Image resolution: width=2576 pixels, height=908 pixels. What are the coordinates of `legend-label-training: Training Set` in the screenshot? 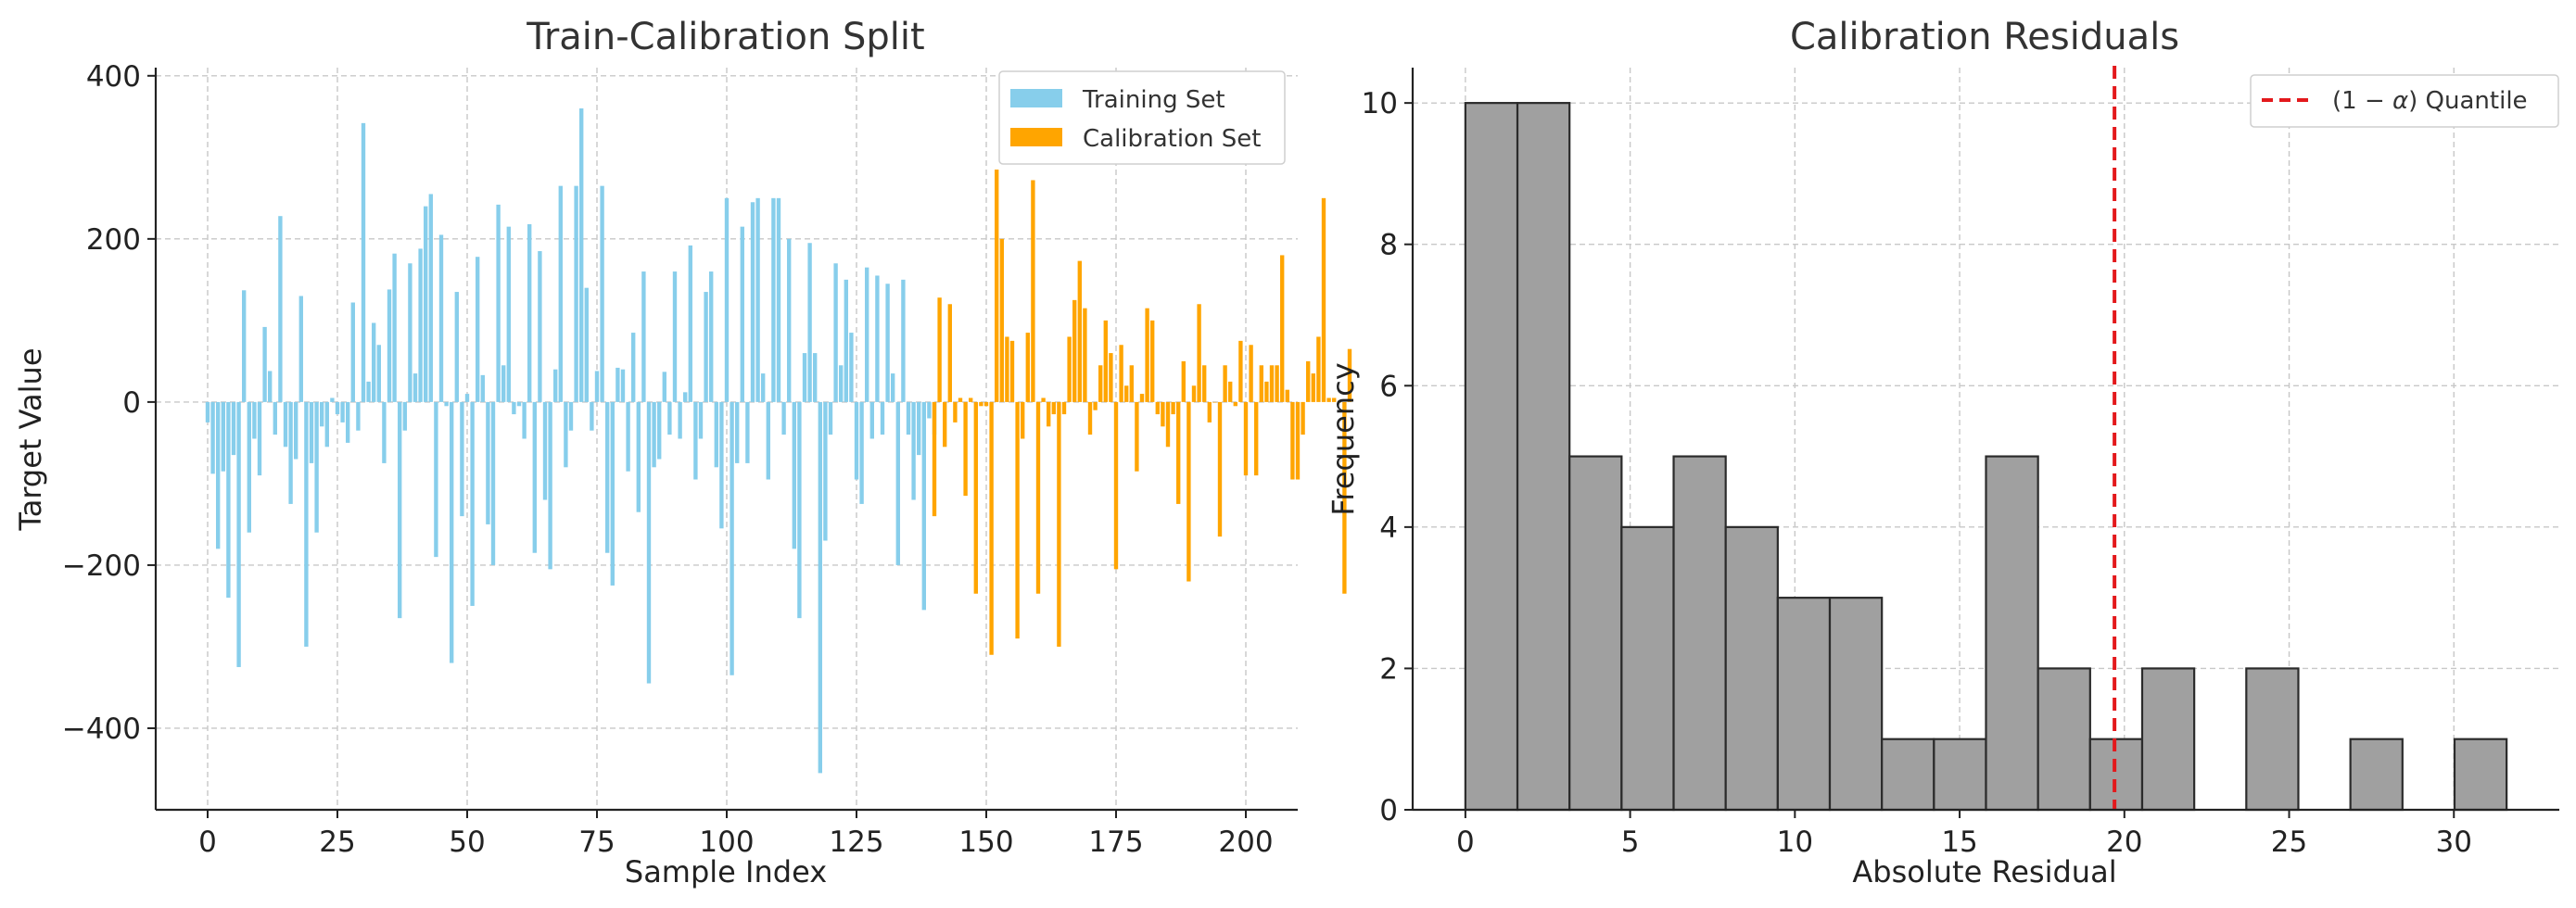 It's located at (1153, 100).